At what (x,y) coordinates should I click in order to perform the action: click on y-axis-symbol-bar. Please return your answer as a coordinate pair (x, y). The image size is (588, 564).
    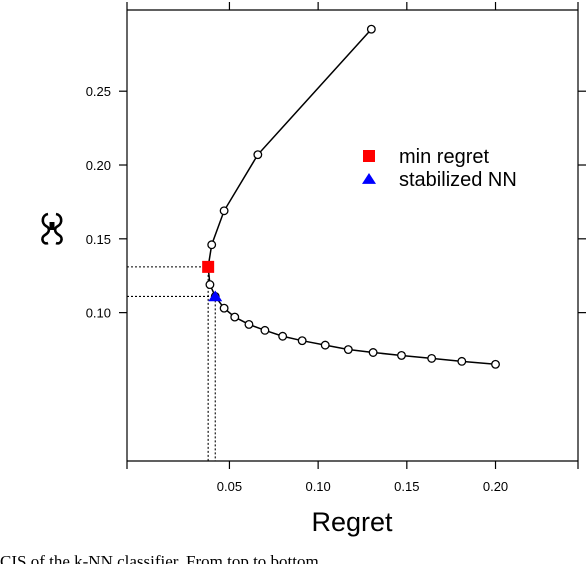
    Looking at the image, I should click on (52, 226).